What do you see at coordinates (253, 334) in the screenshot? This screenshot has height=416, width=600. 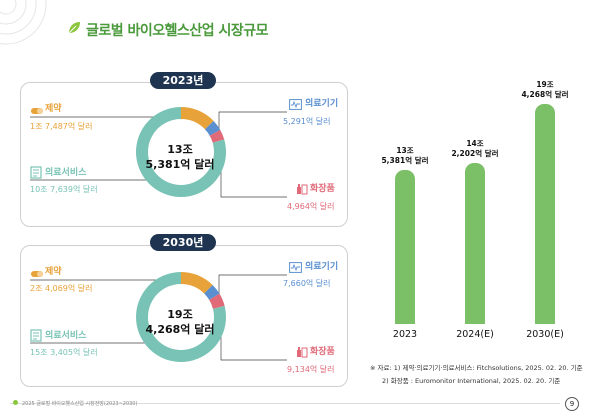 I see `cosmetic-leader-2030` at bounding box center [253, 334].